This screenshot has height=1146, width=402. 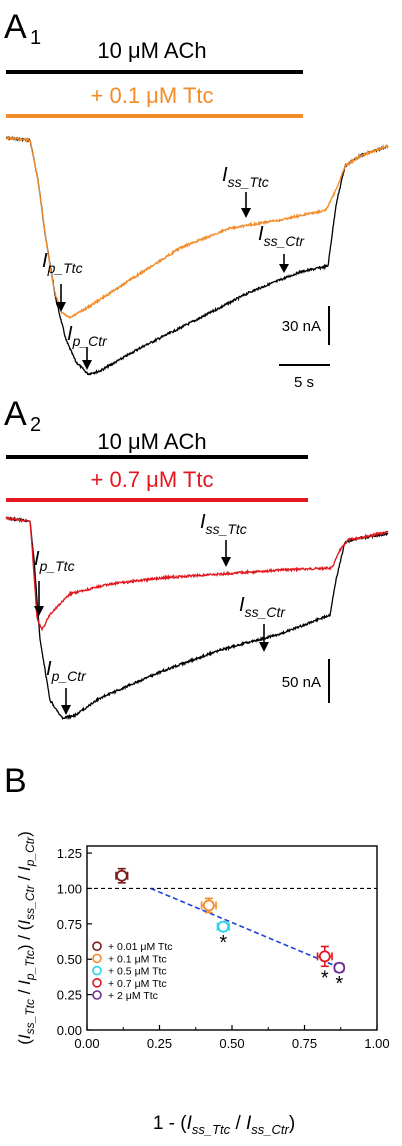 What do you see at coordinates (69, 888) in the screenshot?
I see `y-tick-label: 1.00` at bounding box center [69, 888].